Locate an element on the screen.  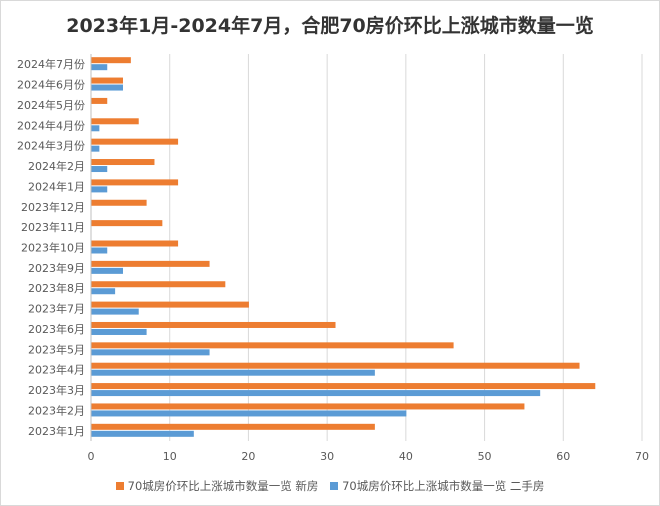
category-label: 2023年8月 is located at coordinates (56, 288).